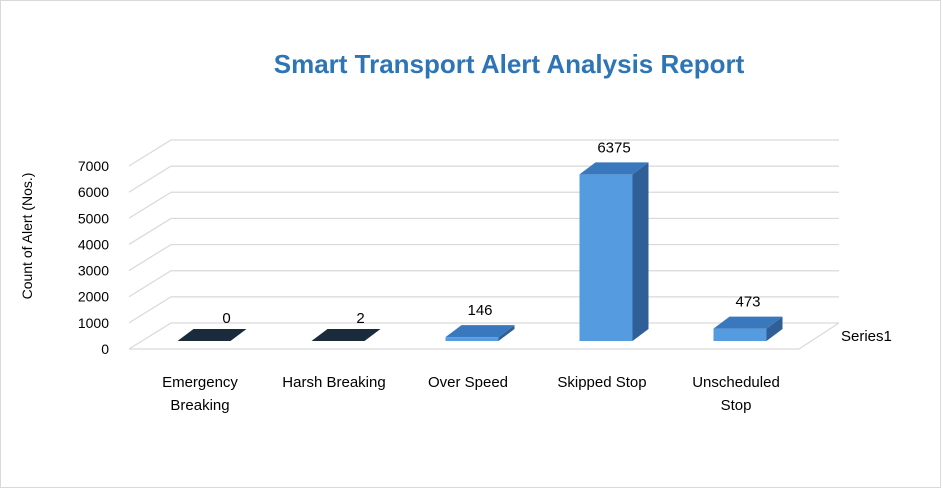 This screenshot has height=494, width=943. Describe the element at coordinates (93, 297) in the screenshot. I see `y-tick-label: 2000` at that location.